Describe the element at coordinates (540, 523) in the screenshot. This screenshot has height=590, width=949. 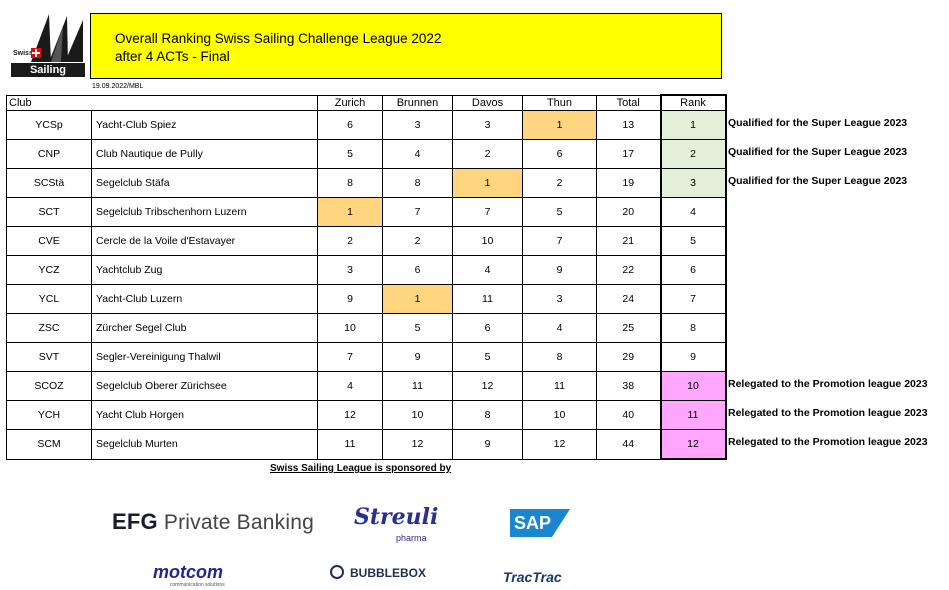
I see `sap-logo: SAP` at that location.